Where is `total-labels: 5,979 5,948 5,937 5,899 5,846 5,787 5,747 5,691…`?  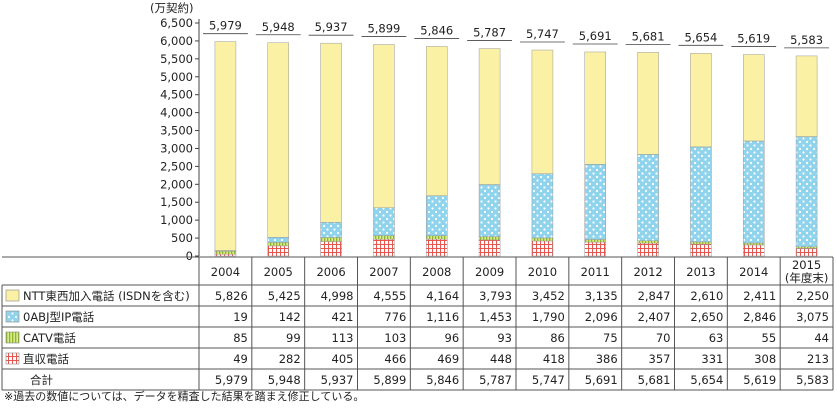 total-labels: 5,979 5,948 5,937 5,899 5,846 5,787 5,747 5,691… is located at coordinates (516, 34).